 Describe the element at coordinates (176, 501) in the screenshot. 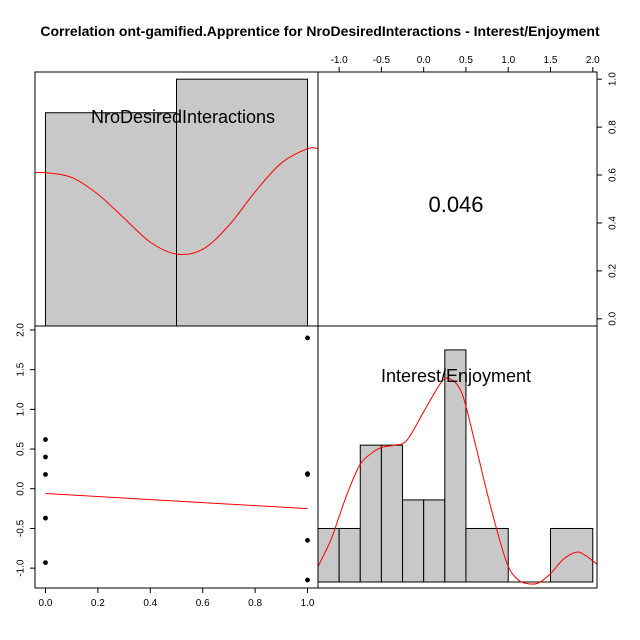

I see `regression-line` at that location.